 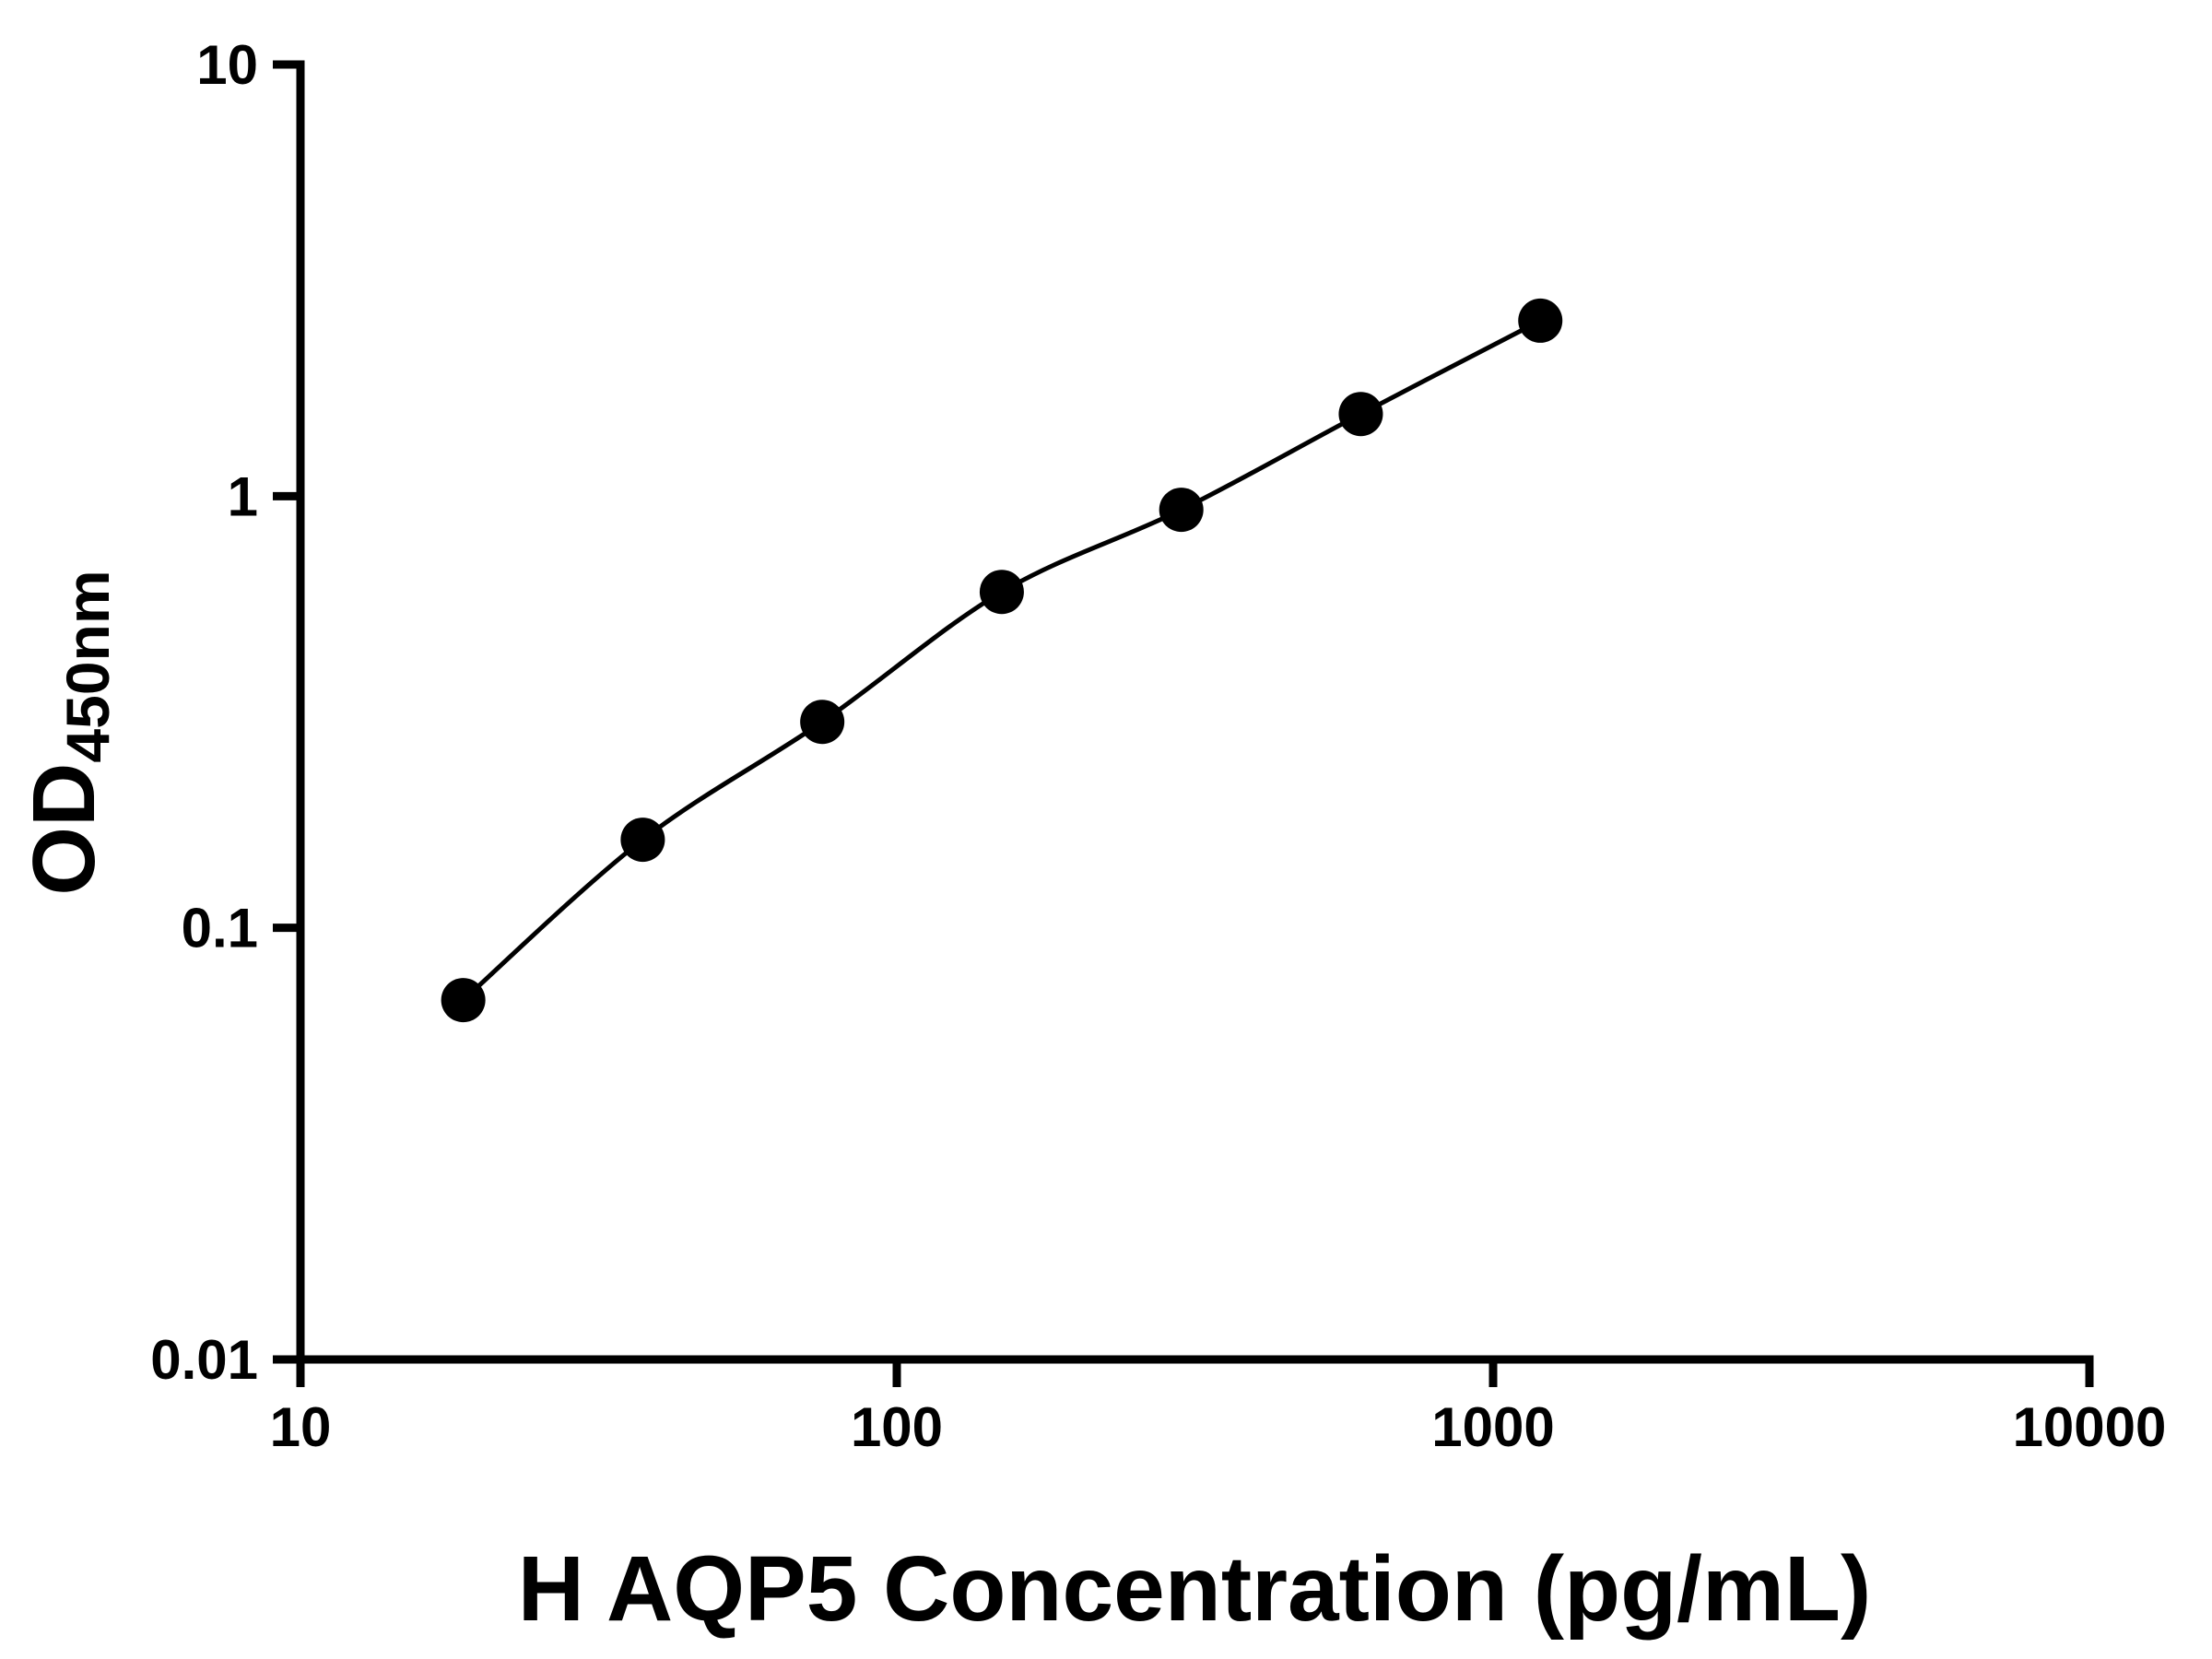 I want to click on x-tick-label: 1000, so click(x=1492, y=1427).